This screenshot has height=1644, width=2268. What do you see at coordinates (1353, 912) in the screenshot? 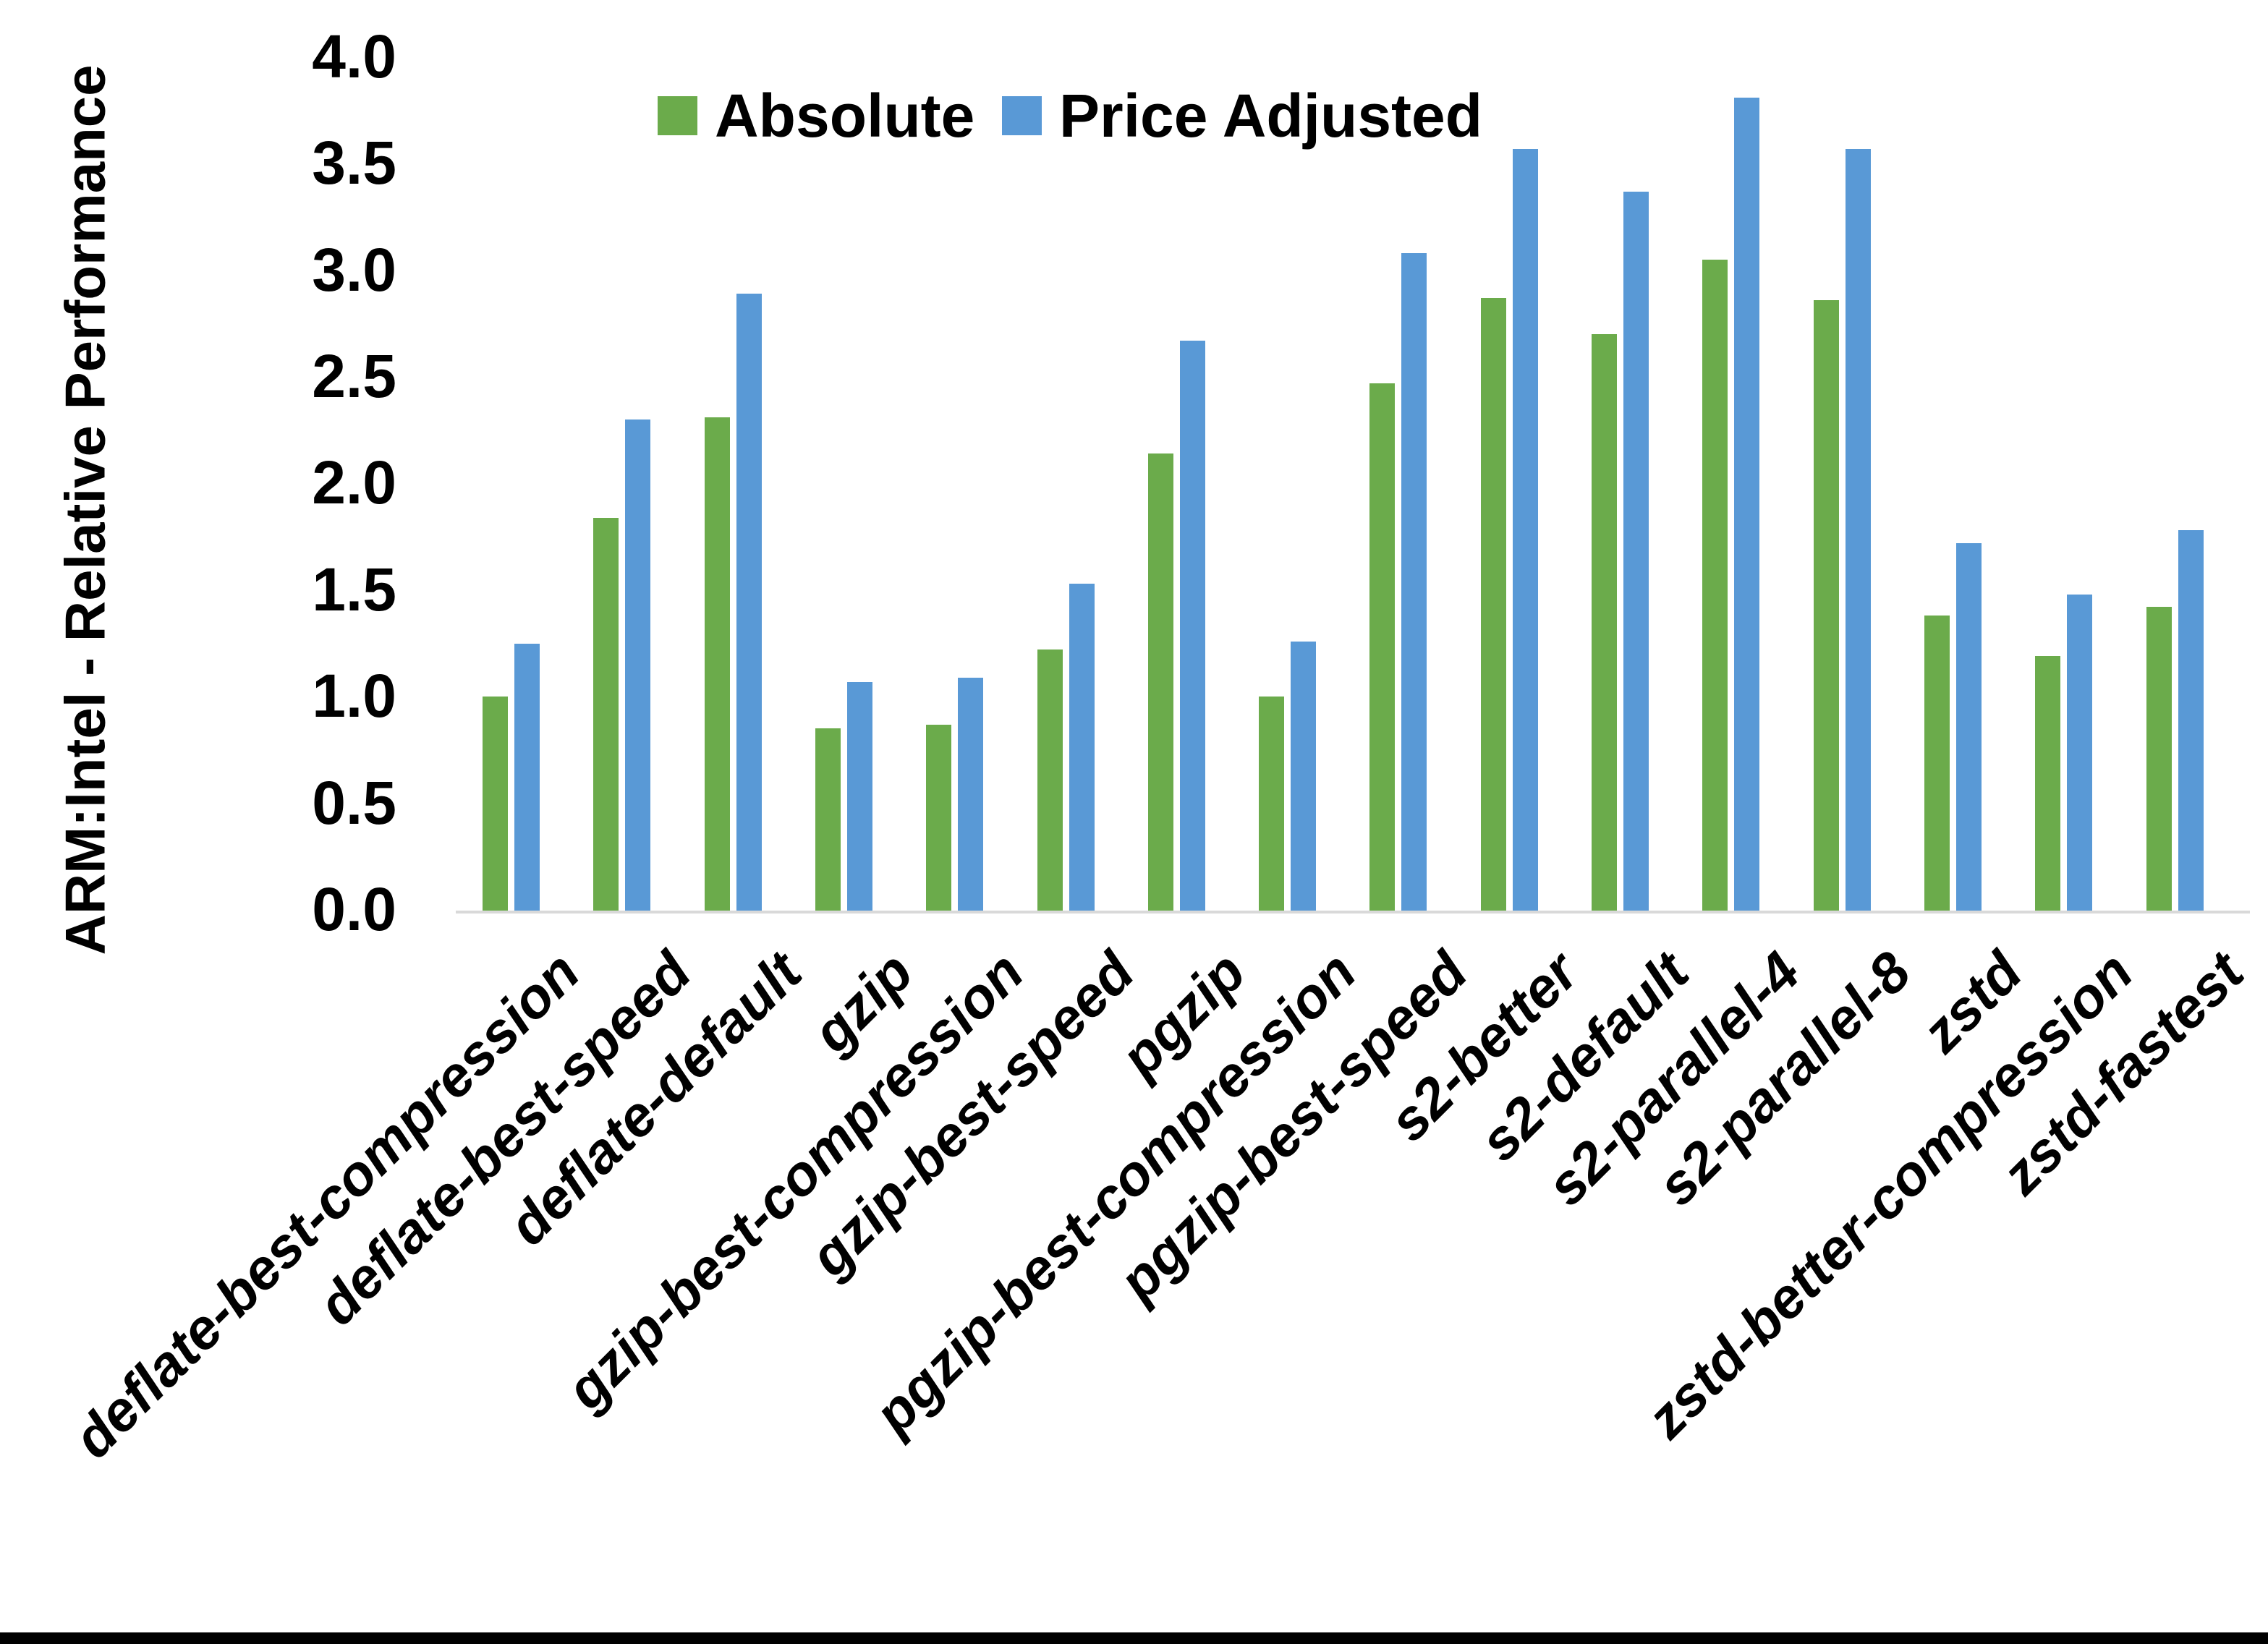
I see `x-axis-line` at bounding box center [1353, 912].